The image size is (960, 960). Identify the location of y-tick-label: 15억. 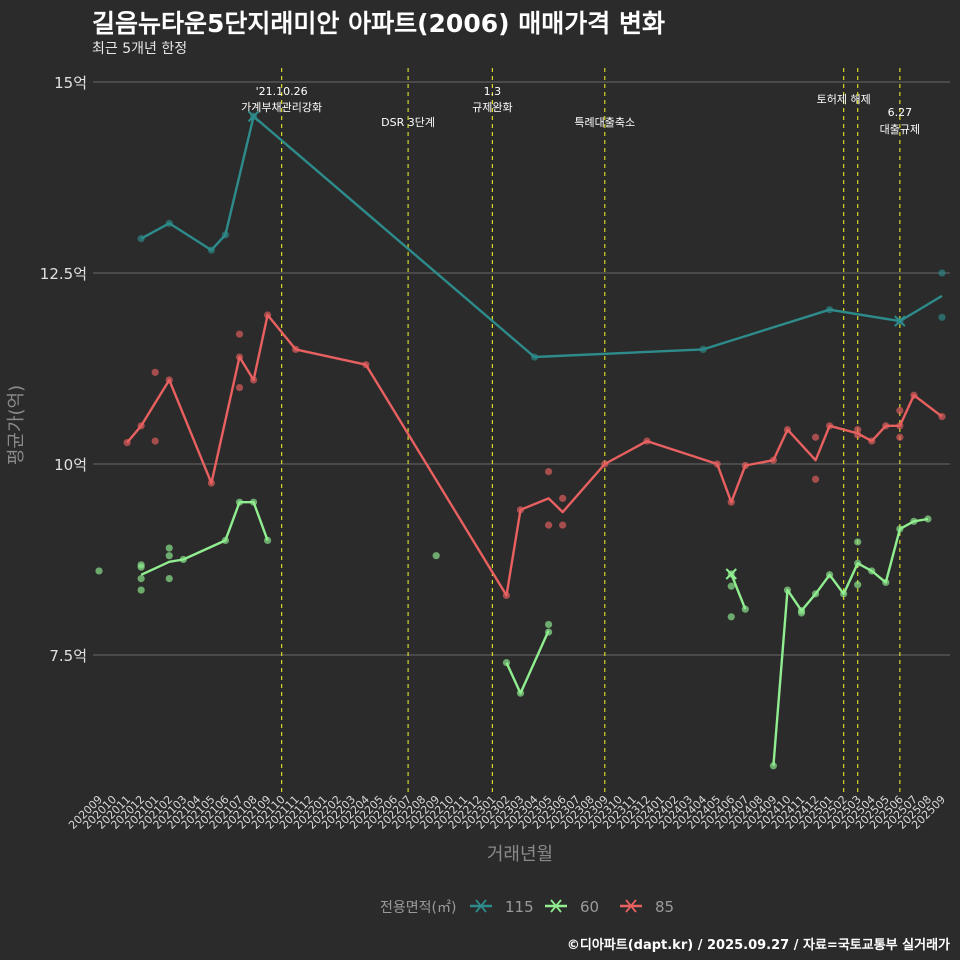
(70, 83).